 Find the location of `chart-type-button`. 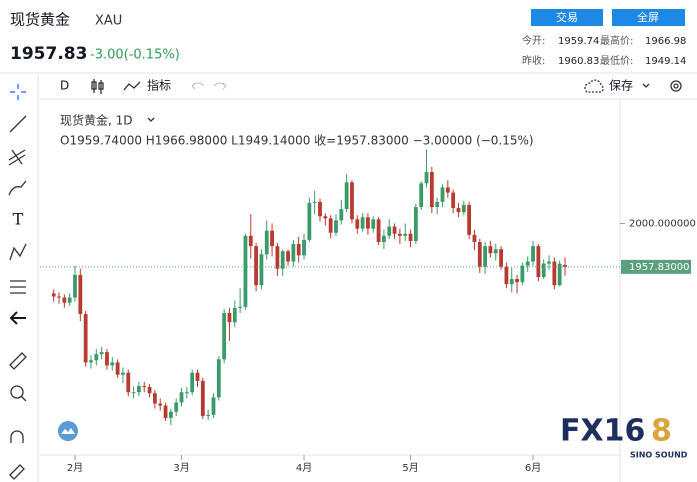

chart-type-button is located at coordinates (97, 86).